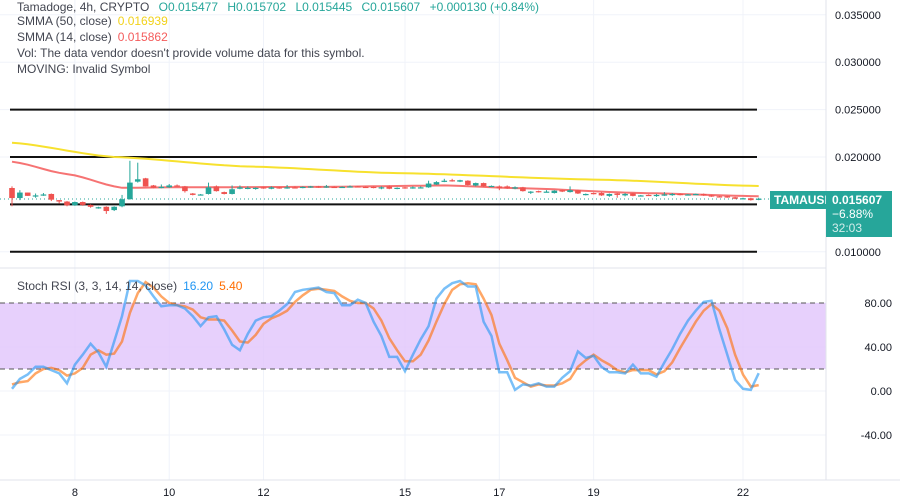  What do you see at coordinates (129, 286) in the screenshot?
I see `legend-stoch-rsi: Stoch RSI (3, 3, 14, 14, close) 16.20 5.40` at bounding box center [129, 286].